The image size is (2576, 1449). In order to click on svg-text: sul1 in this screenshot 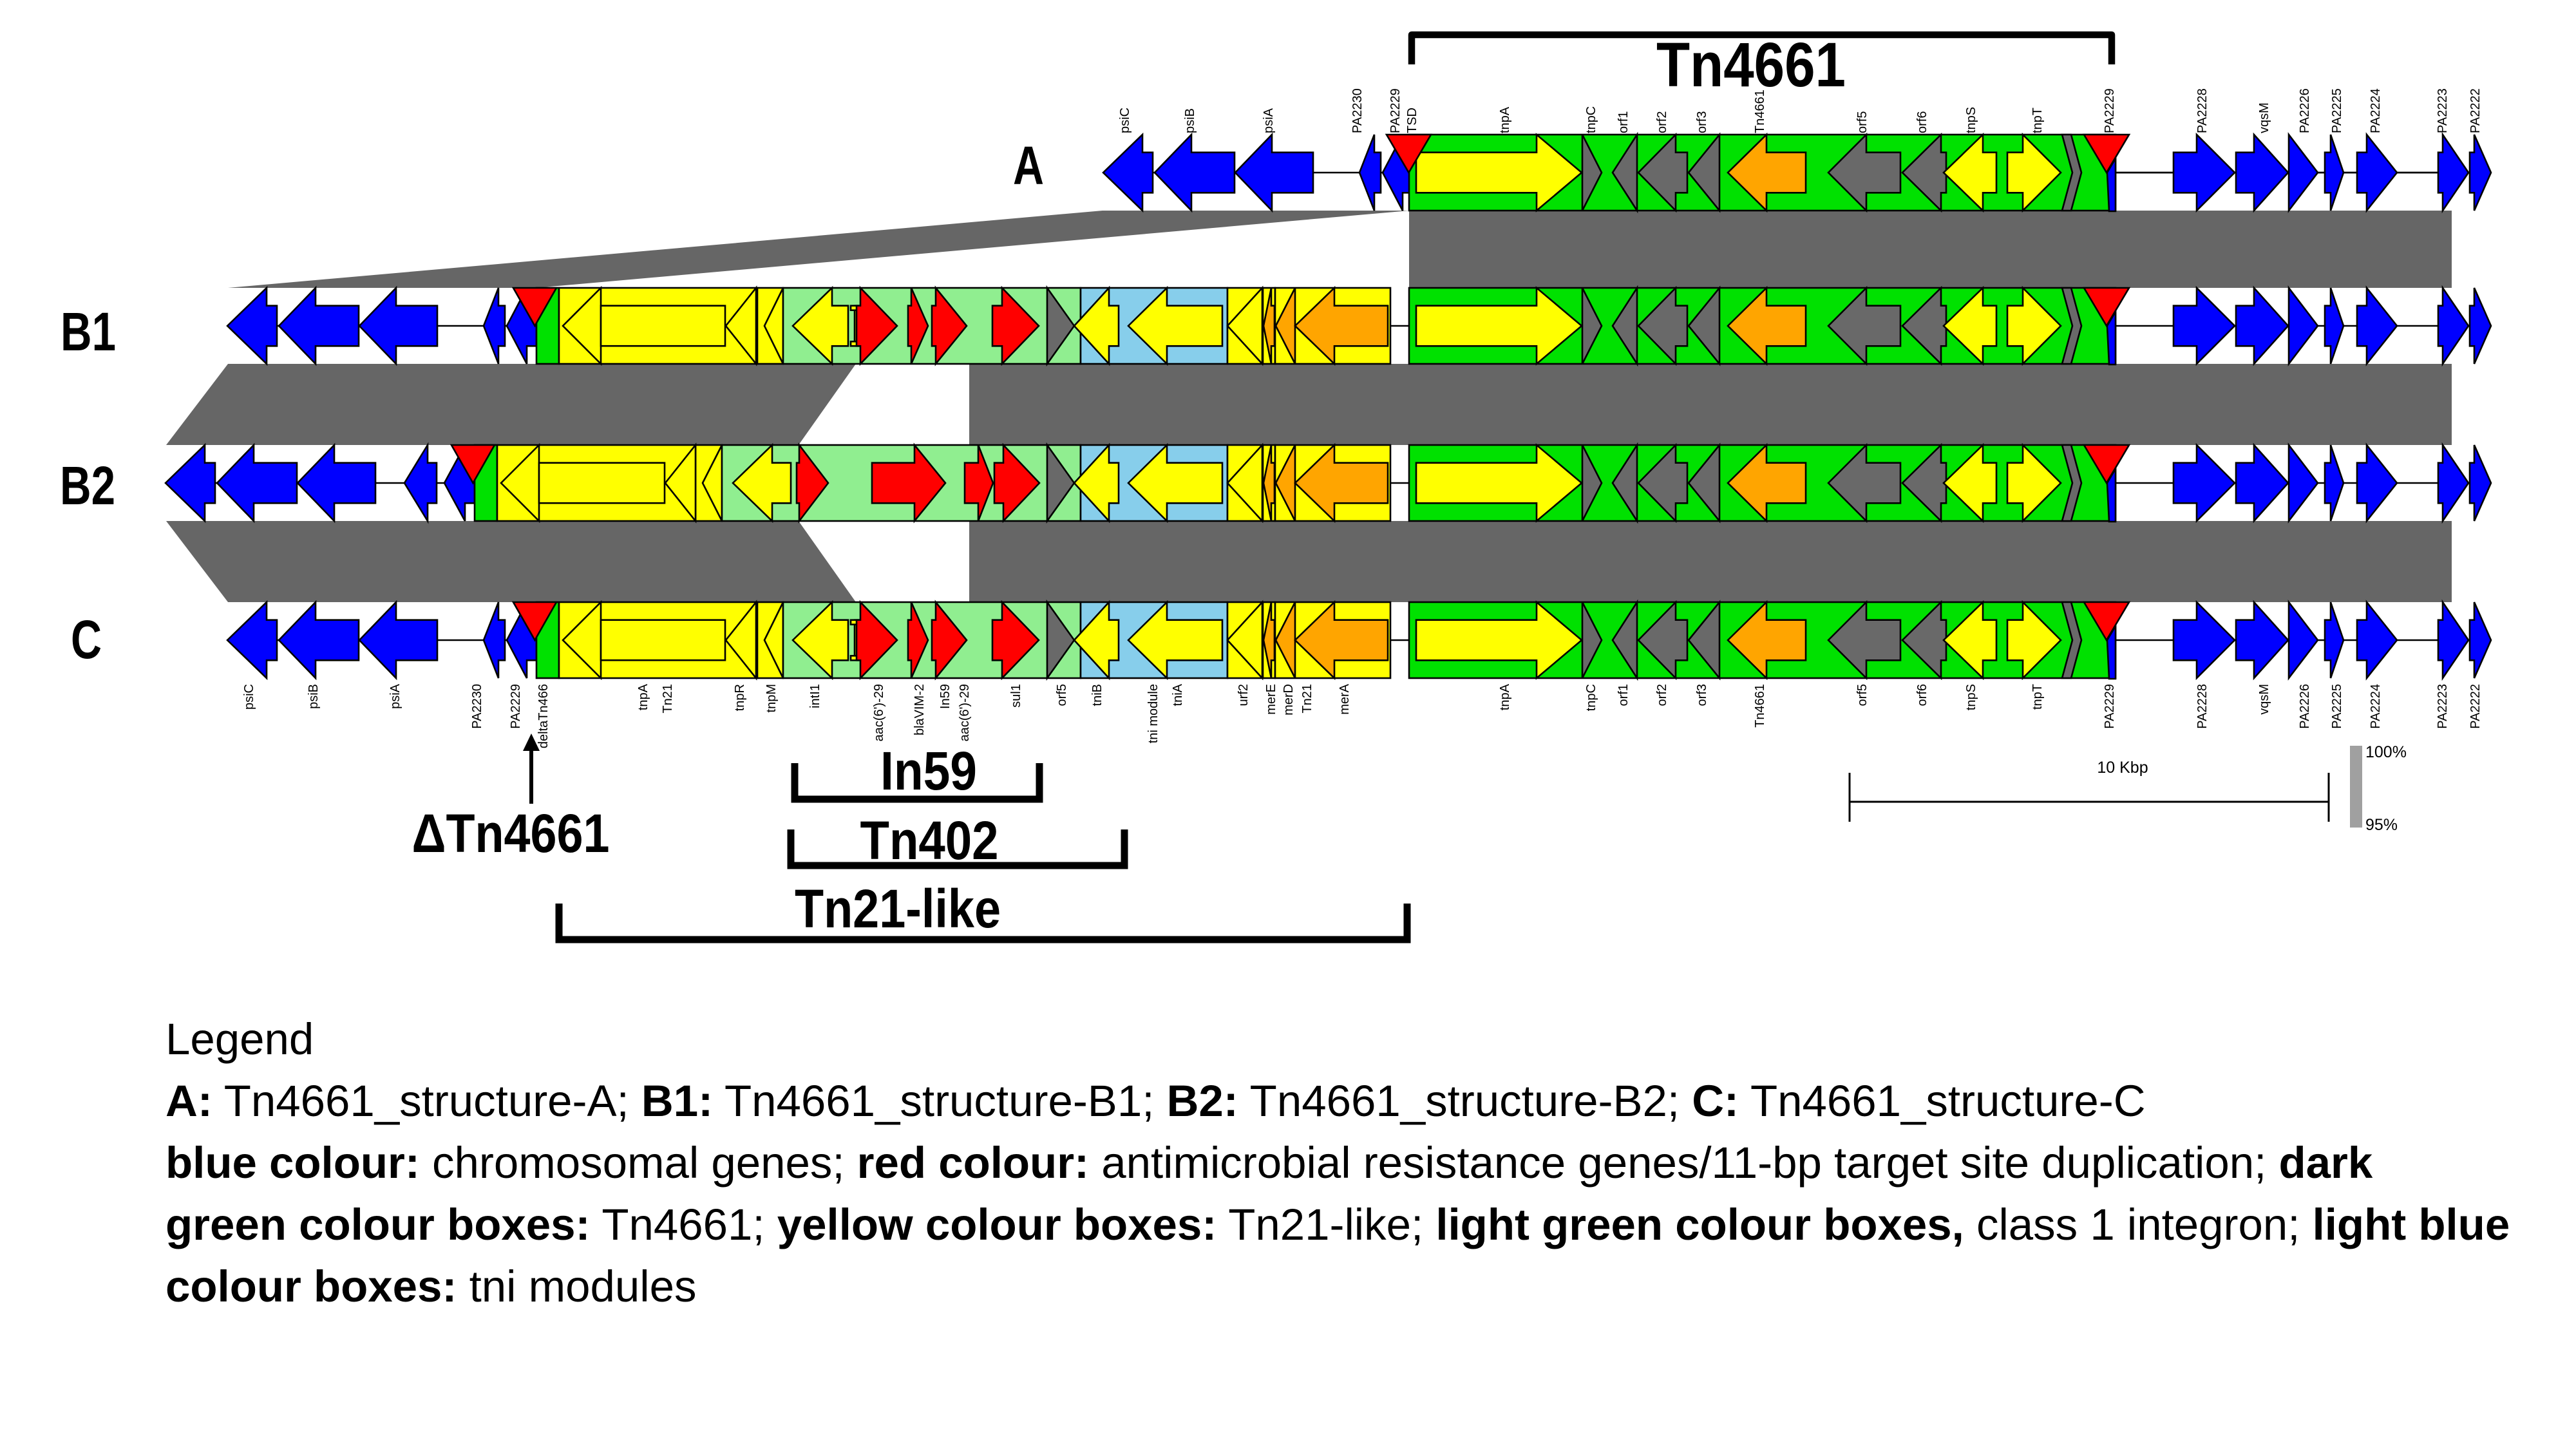, I will do `click(1016, 696)`.